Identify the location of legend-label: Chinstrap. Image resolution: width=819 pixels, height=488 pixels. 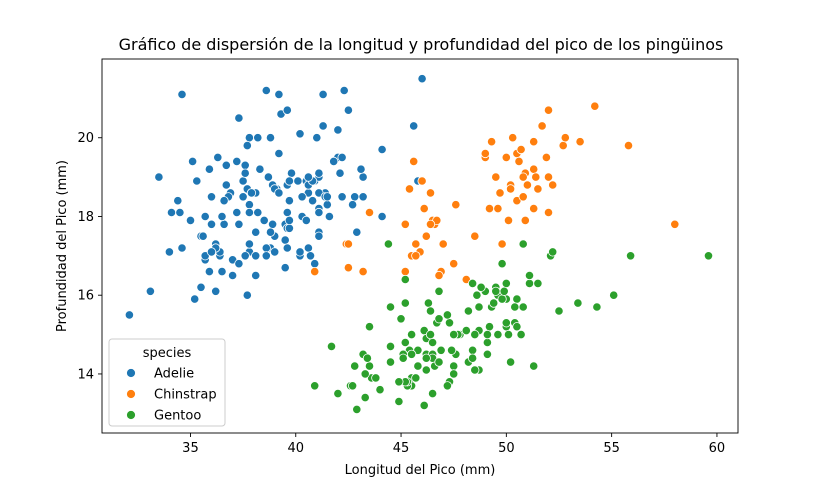
(185, 395).